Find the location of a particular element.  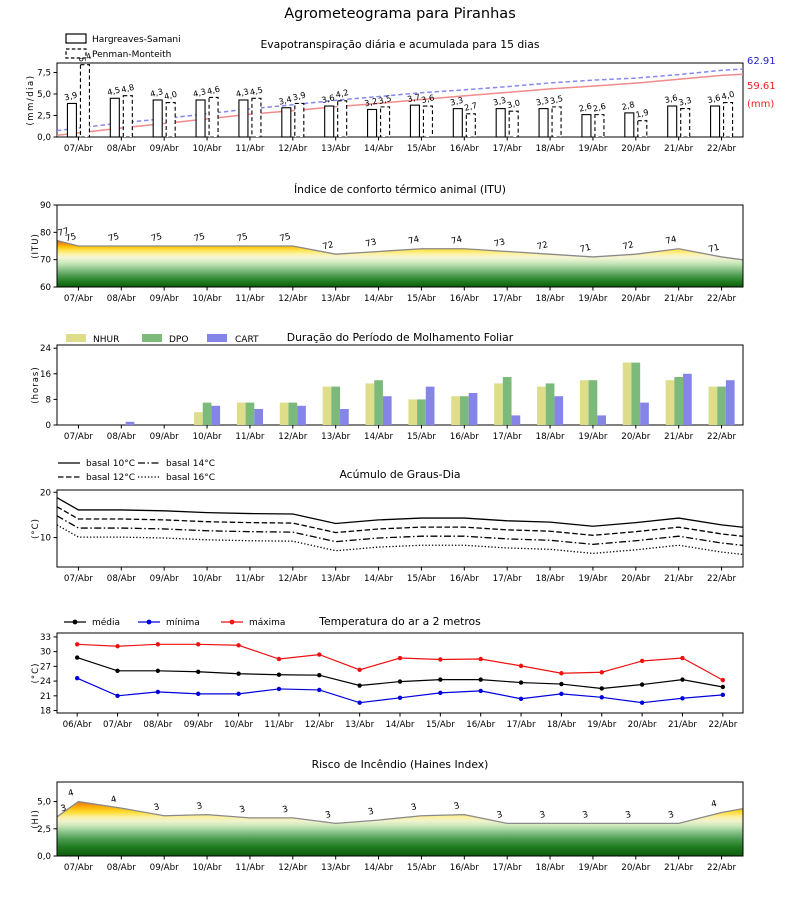

svg-text: Hargreaves-Samani is located at coordinates (136, 40).